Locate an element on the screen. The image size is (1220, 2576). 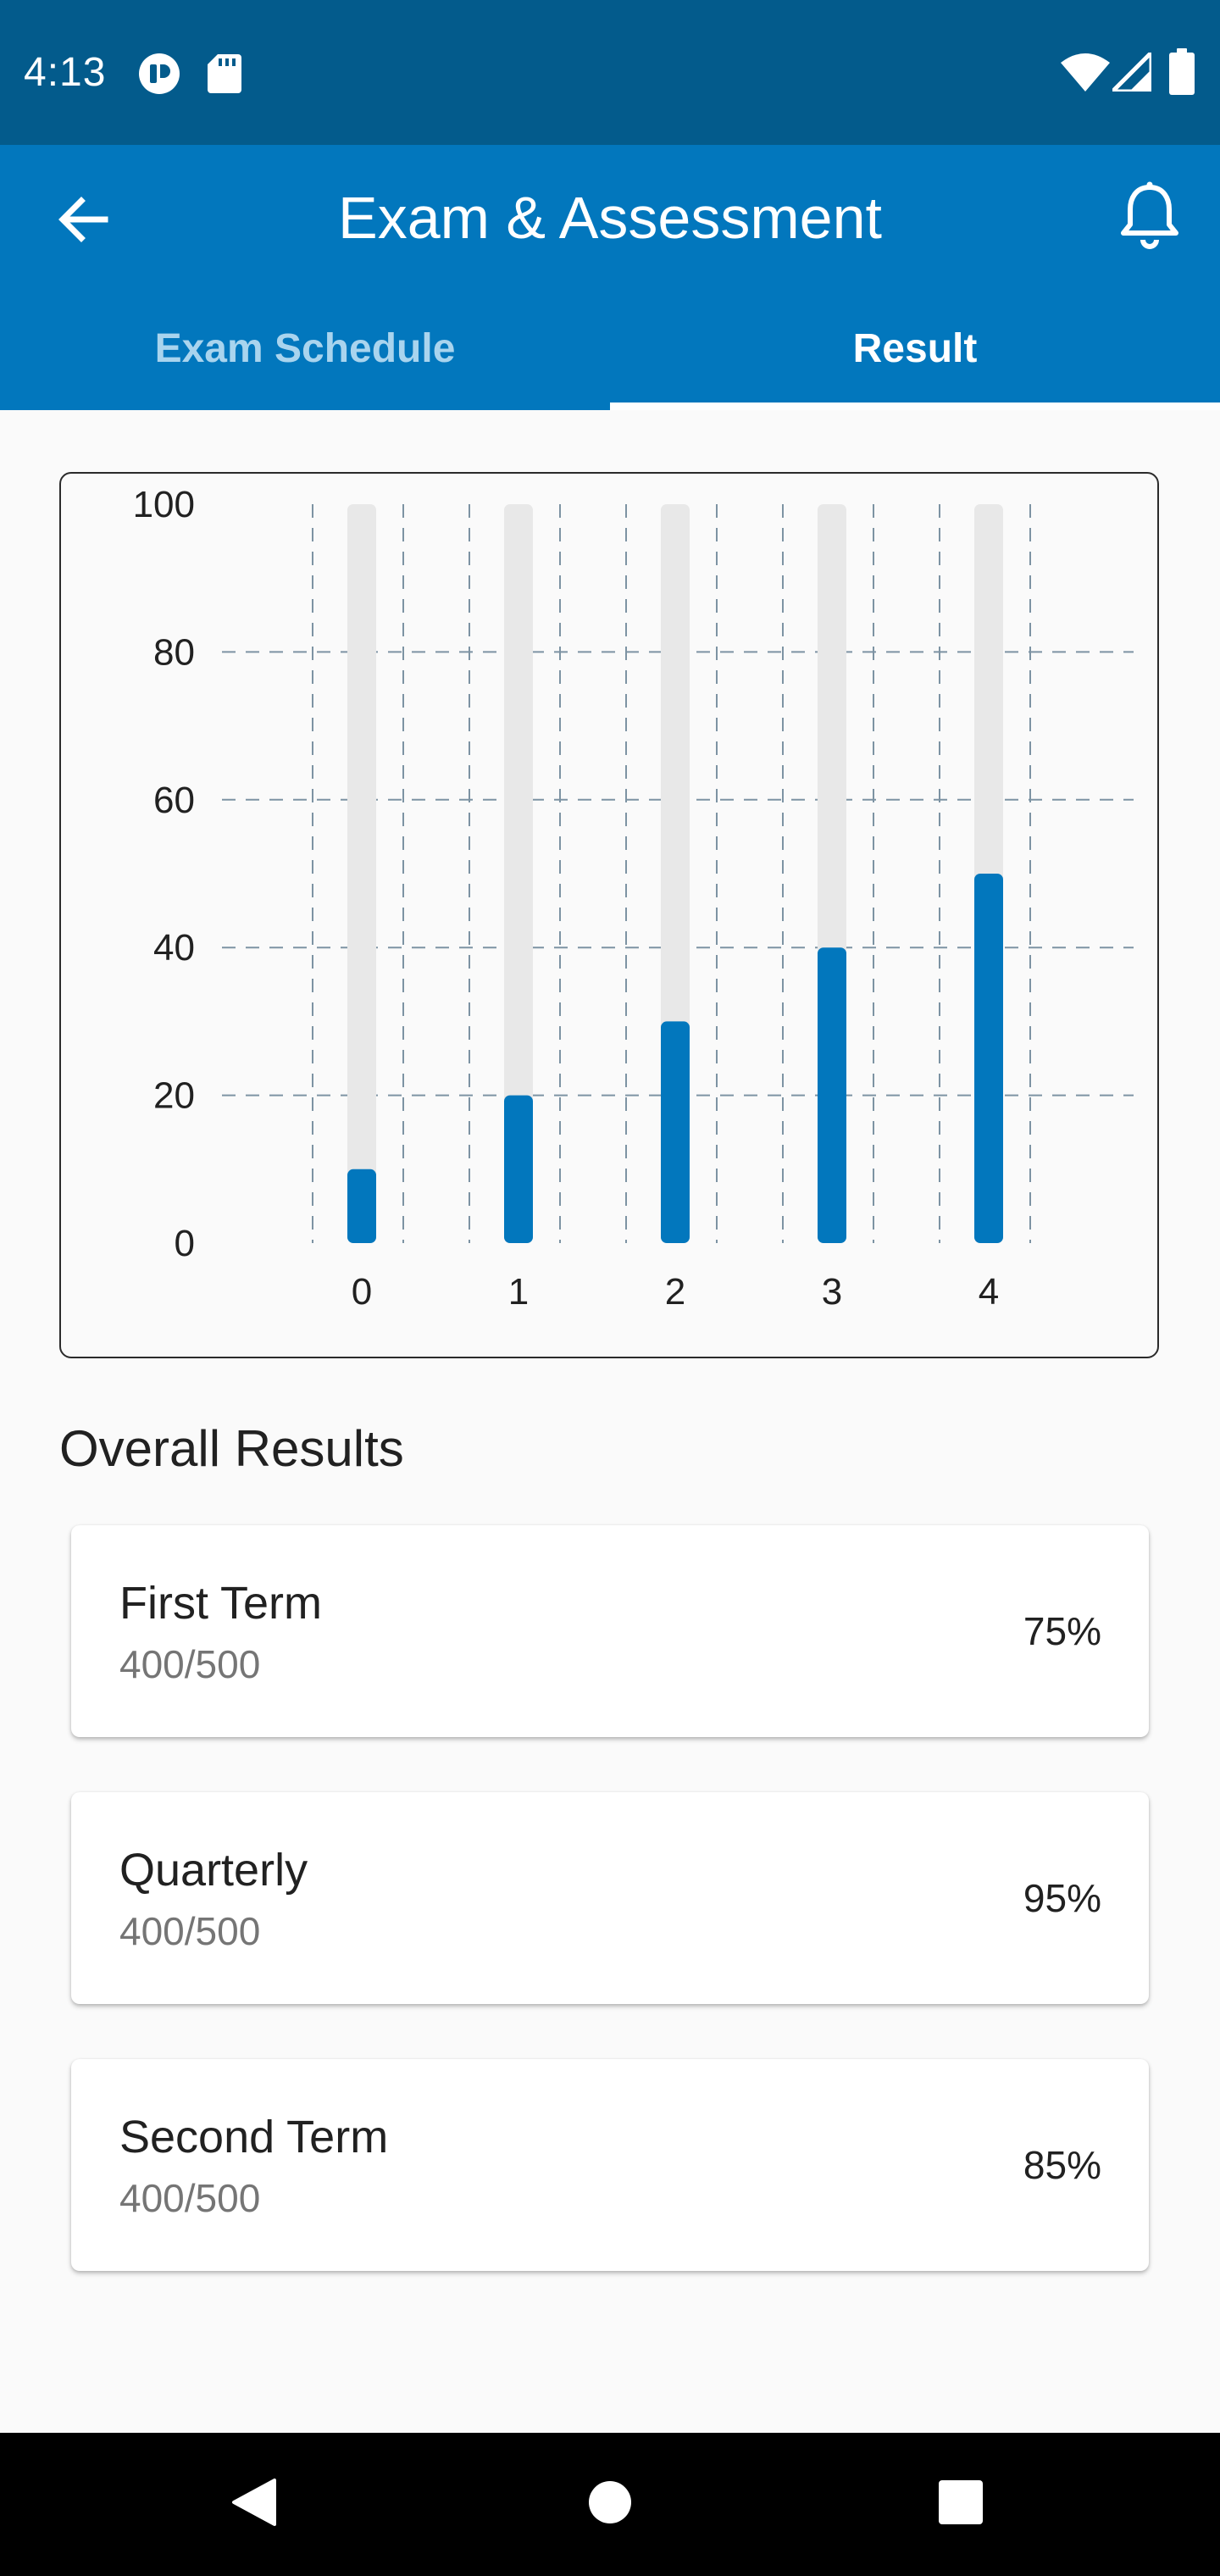
result-card-second-term: Second Term 400/500 85% is located at coordinates (610, 2165).